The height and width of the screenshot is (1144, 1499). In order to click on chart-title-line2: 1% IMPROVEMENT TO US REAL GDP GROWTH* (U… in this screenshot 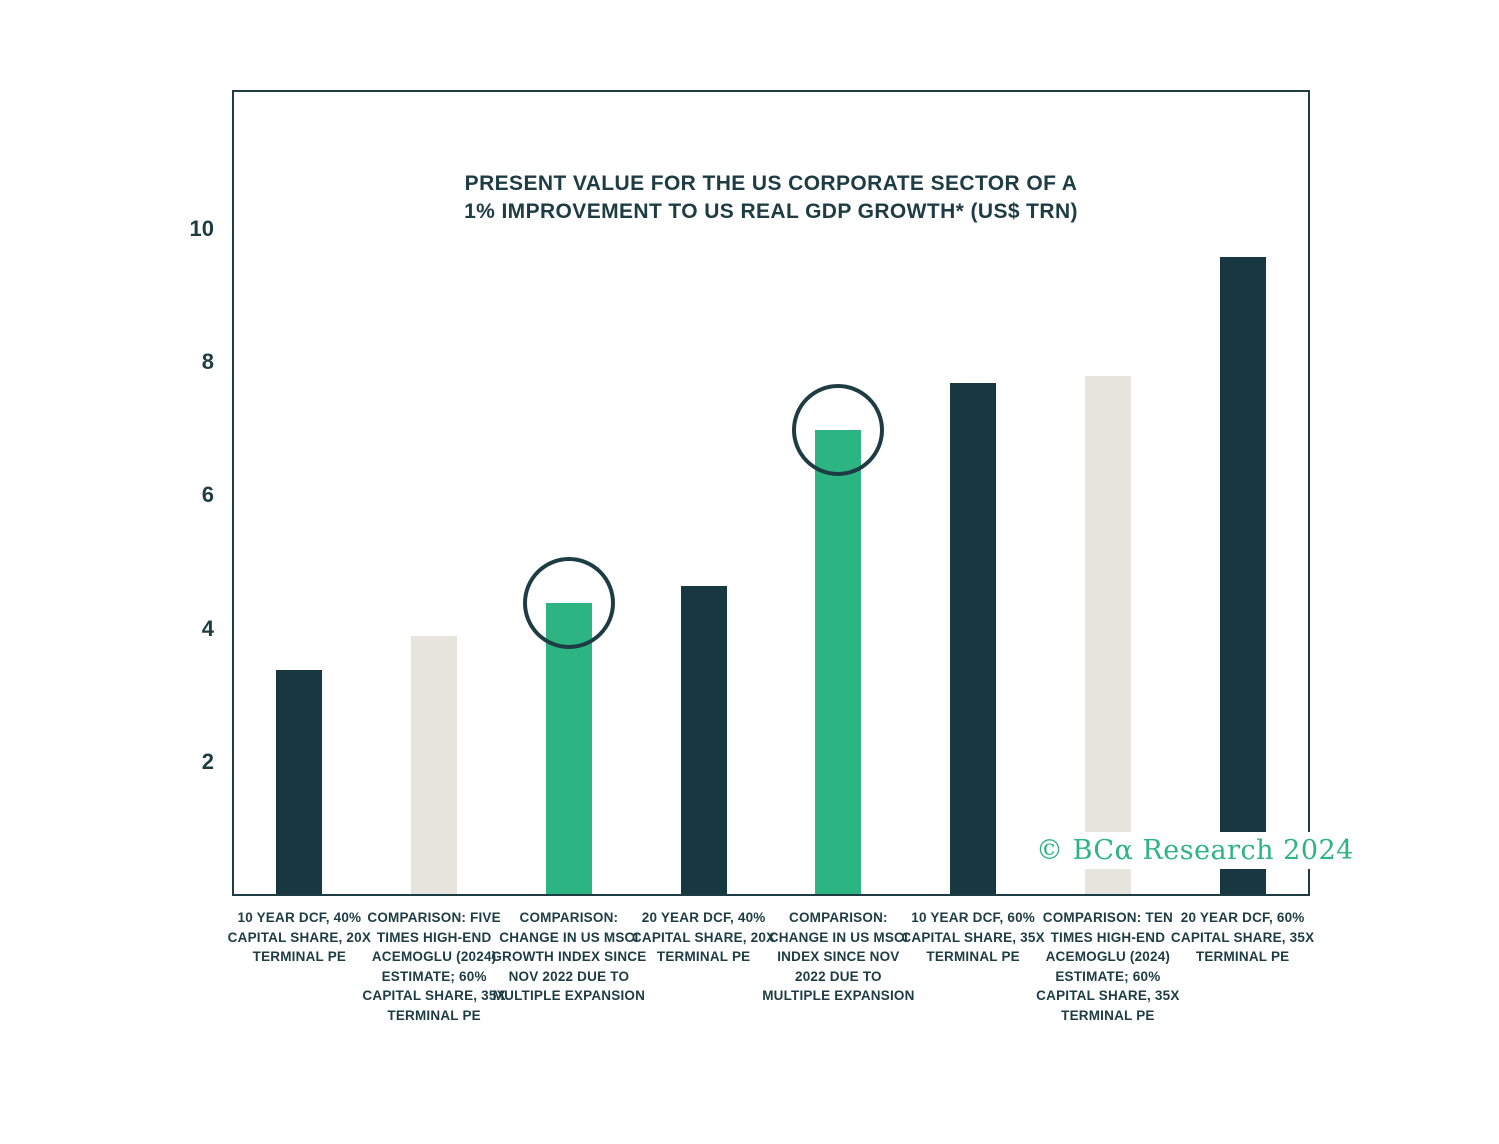, I will do `click(771, 212)`.